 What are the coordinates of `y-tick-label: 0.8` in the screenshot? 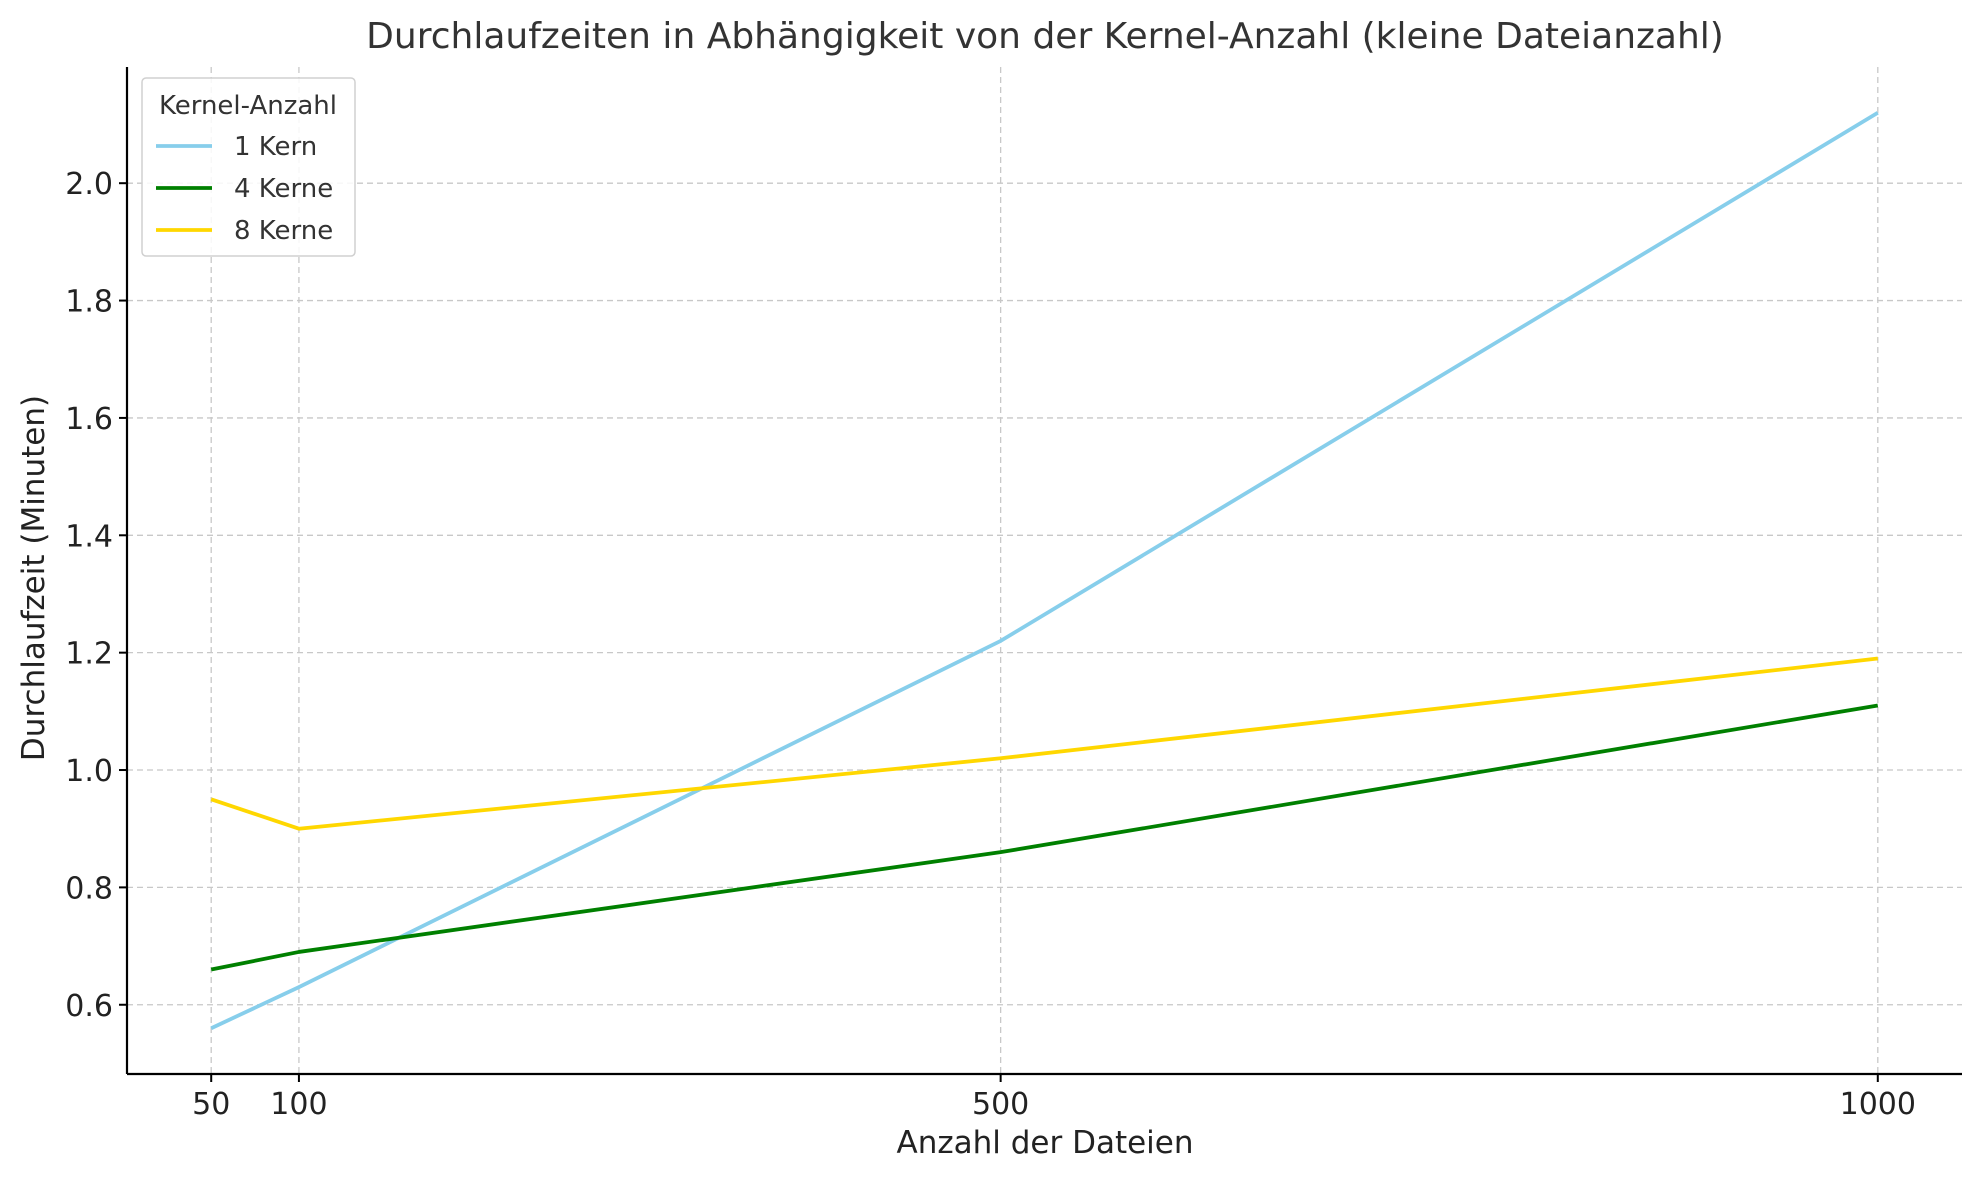 It's located at (89, 888).